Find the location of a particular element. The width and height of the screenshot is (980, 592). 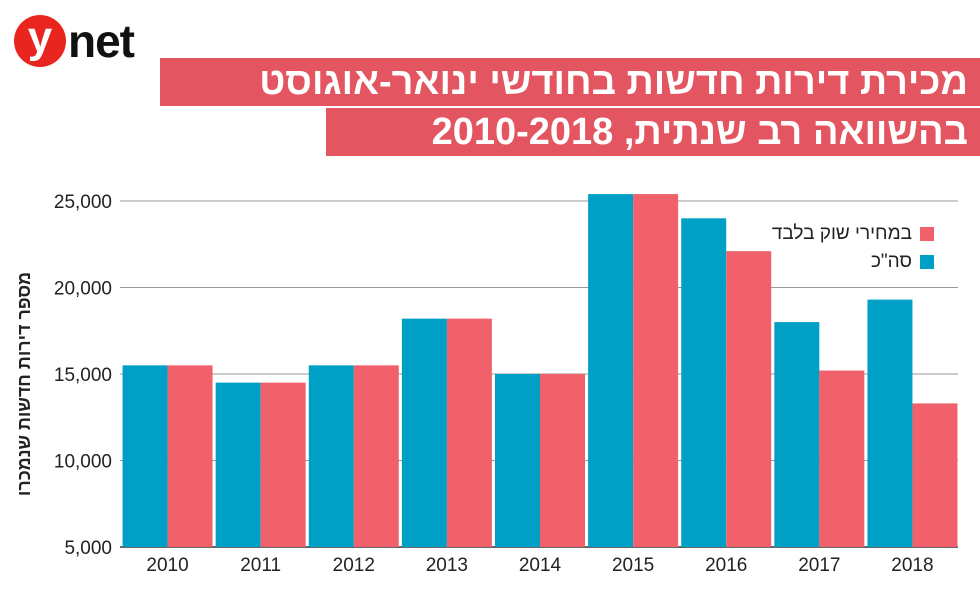

chart-legend: במחירי שוק בלבד סה"כ is located at coordinates (853, 248).